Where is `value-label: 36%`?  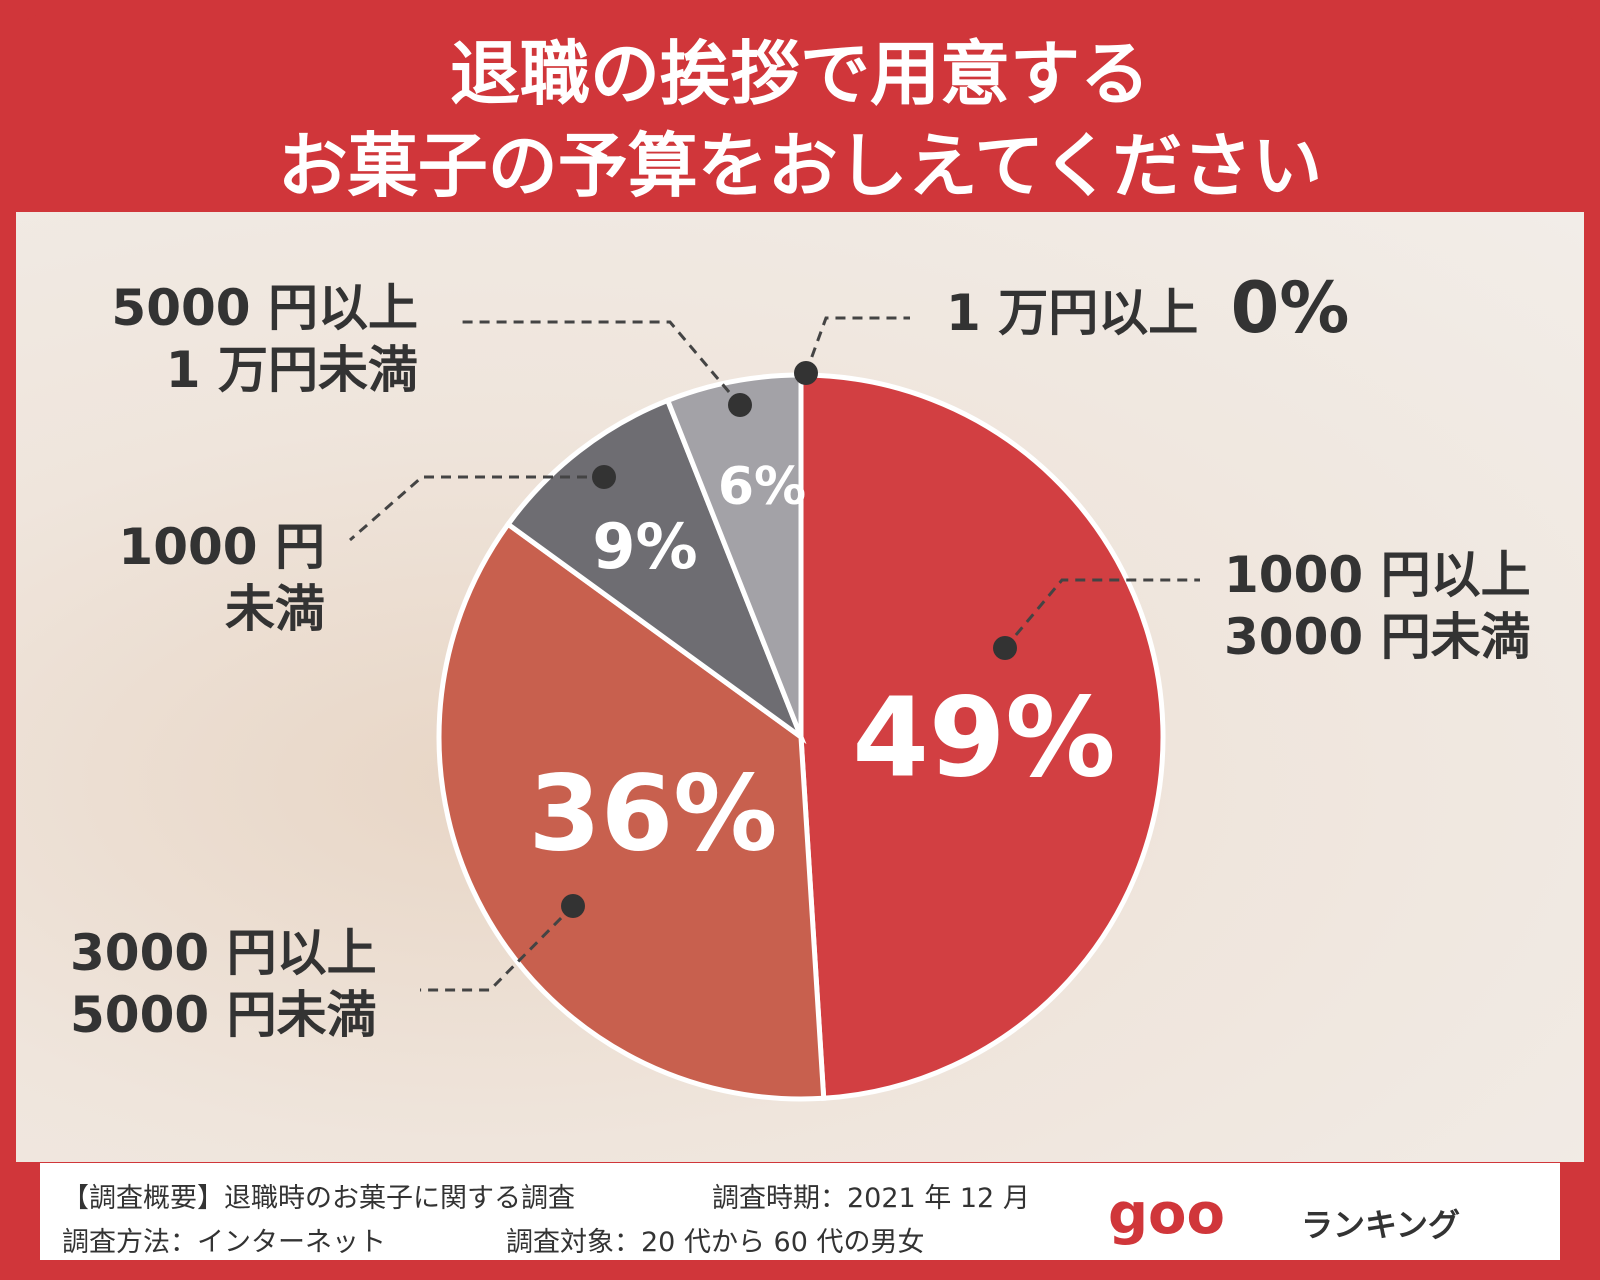 value-label: 36% is located at coordinates (653, 813).